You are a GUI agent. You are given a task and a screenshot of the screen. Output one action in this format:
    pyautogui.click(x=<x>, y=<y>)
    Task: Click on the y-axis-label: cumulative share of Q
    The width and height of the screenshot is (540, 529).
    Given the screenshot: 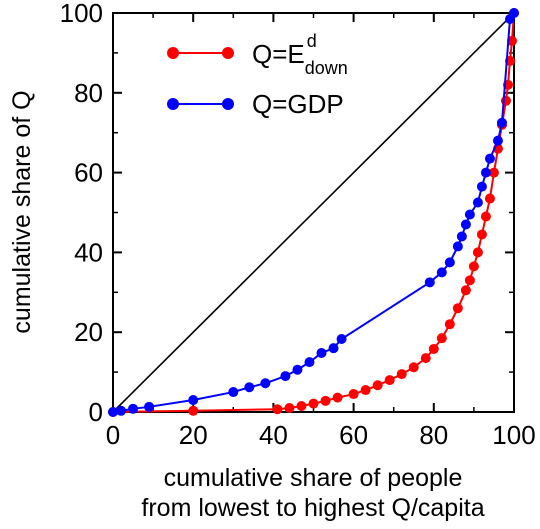 What is the action you would take?
    pyautogui.click(x=22, y=211)
    